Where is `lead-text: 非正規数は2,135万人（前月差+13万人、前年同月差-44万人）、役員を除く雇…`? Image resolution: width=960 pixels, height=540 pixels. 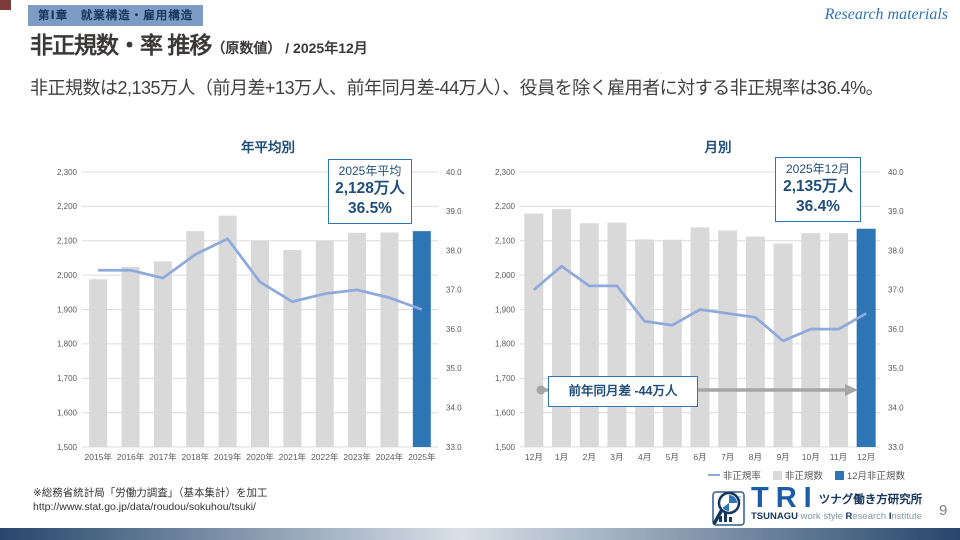
lead-text: 非正規数は2,135万人（前月差+13万人、前年同月差-44万人）、役員を除く雇… is located at coordinates (457, 88).